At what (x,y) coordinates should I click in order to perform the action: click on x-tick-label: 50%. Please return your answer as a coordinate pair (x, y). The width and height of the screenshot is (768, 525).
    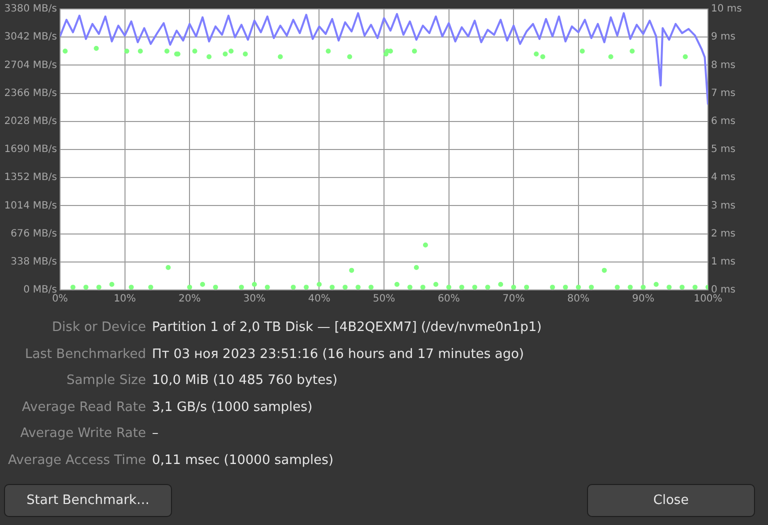
    Looking at the image, I should click on (384, 299).